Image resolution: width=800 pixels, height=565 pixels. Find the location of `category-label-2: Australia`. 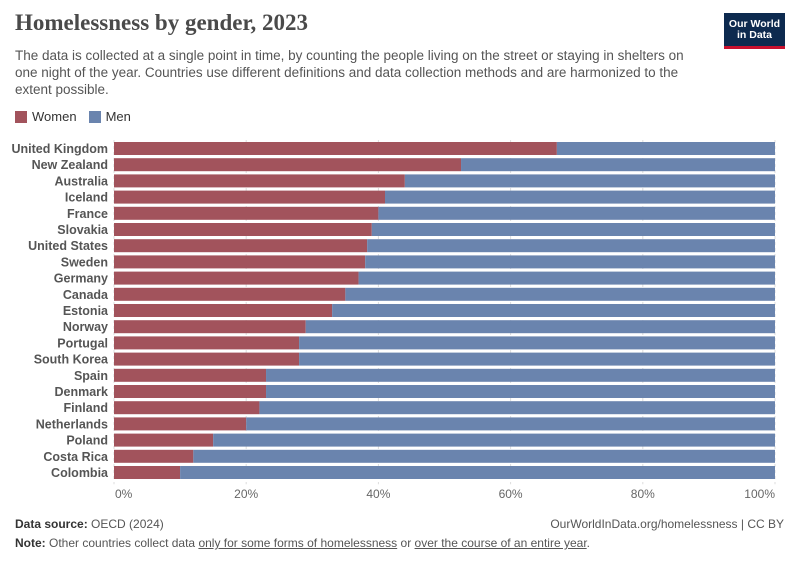

category-label-2: Australia is located at coordinates (82, 181).